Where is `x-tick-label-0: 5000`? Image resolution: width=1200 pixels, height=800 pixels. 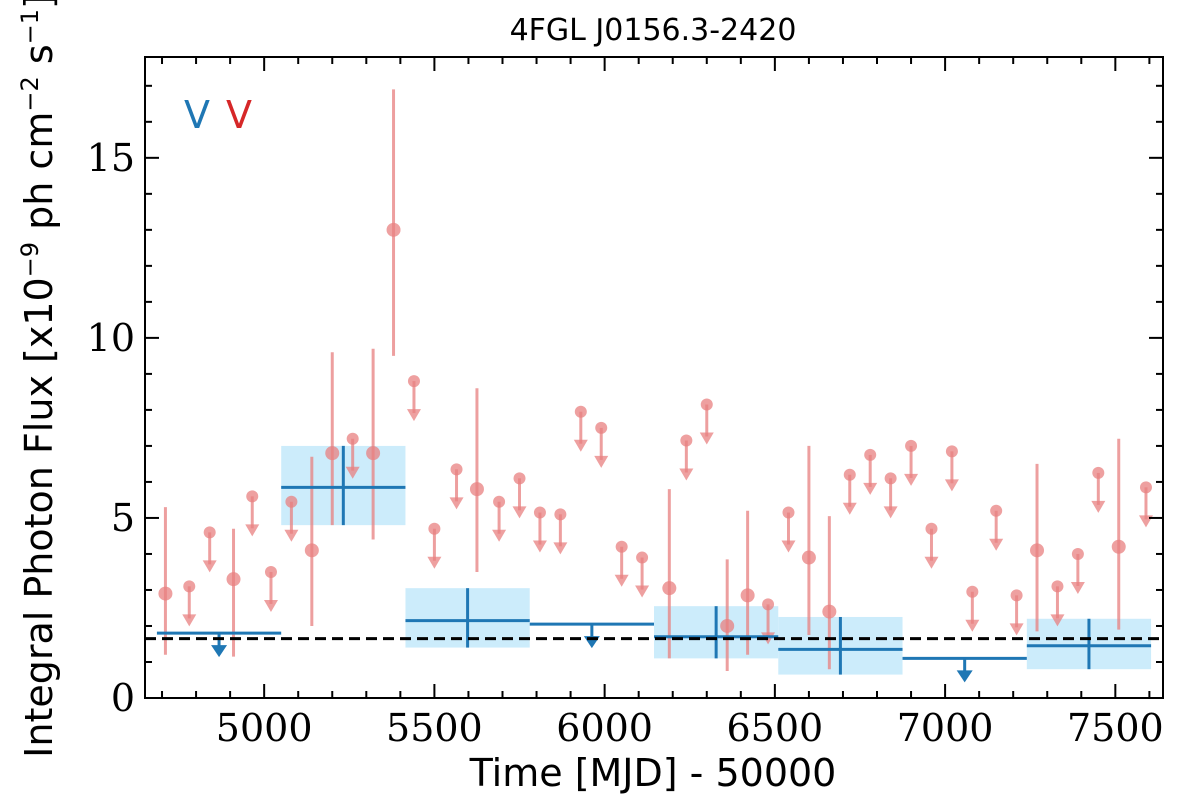 x-tick-label-0: 5000 is located at coordinates (264, 728).